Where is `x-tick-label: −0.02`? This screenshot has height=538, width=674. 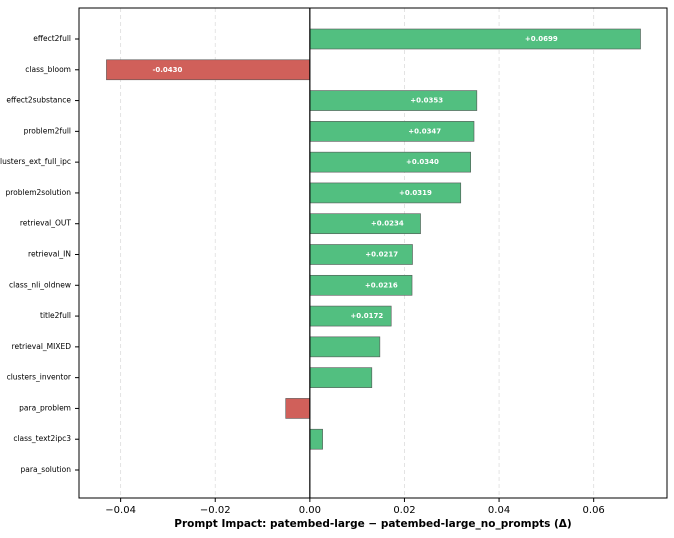
x-tick-label: −0.02 is located at coordinates (215, 510).